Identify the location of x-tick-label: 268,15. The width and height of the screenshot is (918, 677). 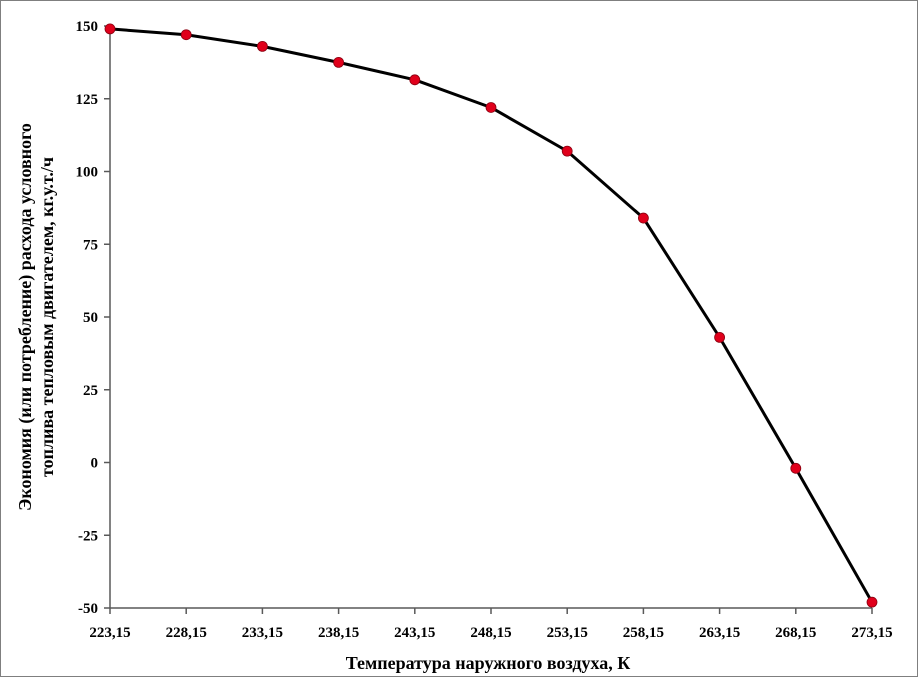
(795, 633).